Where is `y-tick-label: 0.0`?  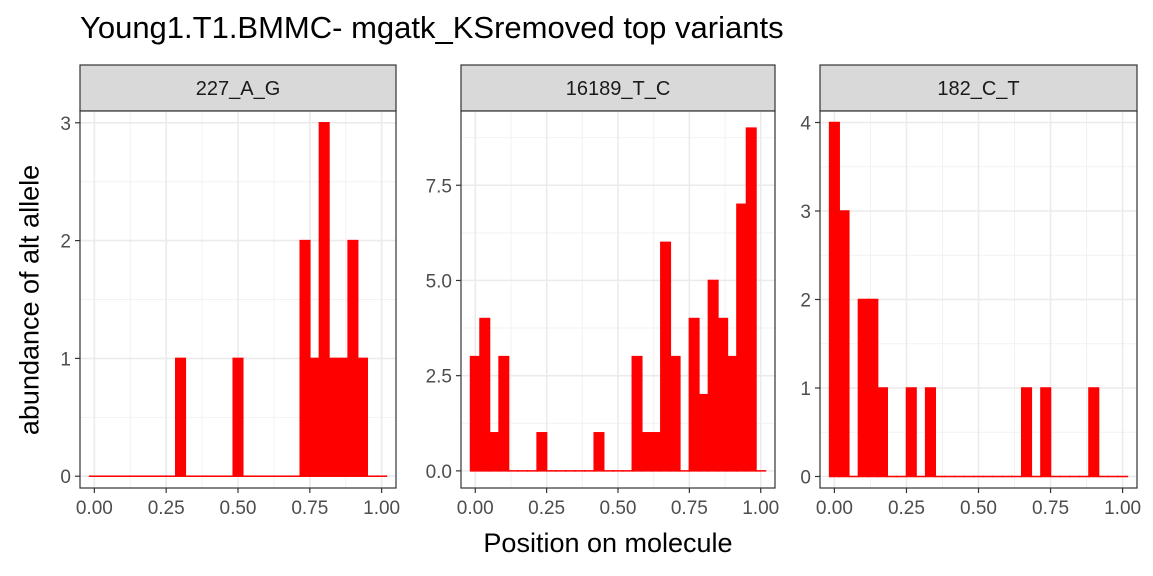
y-tick-label: 0.0 is located at coordinates (439, 472).